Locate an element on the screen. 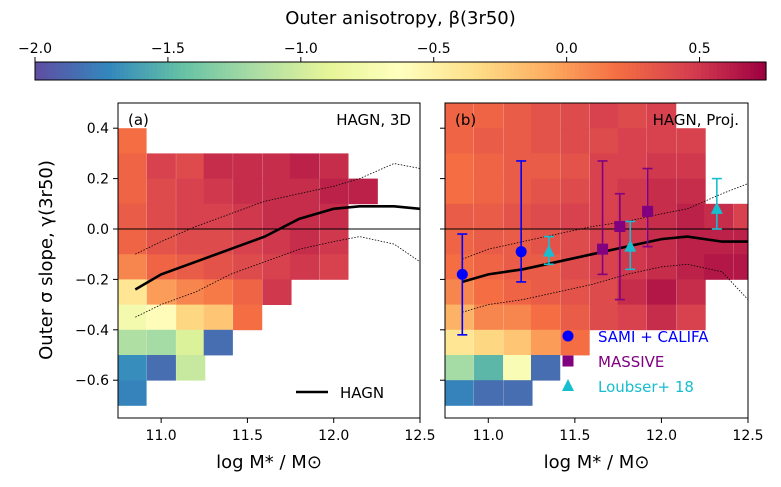  percentile-upper-line is located at coordinates (277, 209).